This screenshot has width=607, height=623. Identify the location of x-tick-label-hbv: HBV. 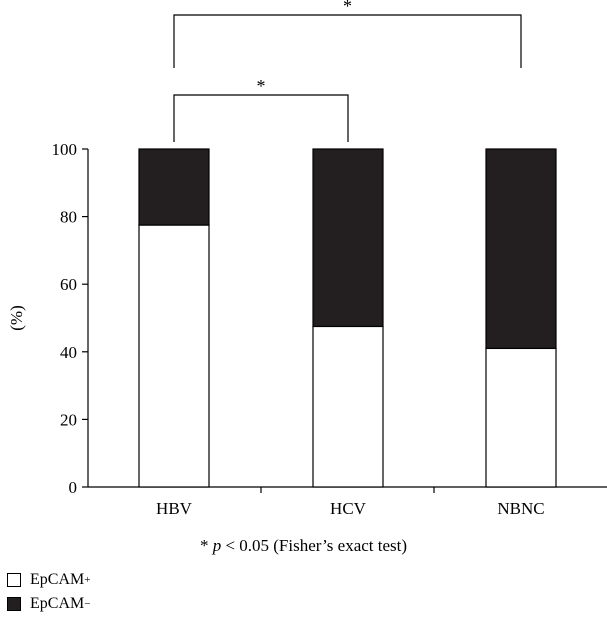
(174, 508).